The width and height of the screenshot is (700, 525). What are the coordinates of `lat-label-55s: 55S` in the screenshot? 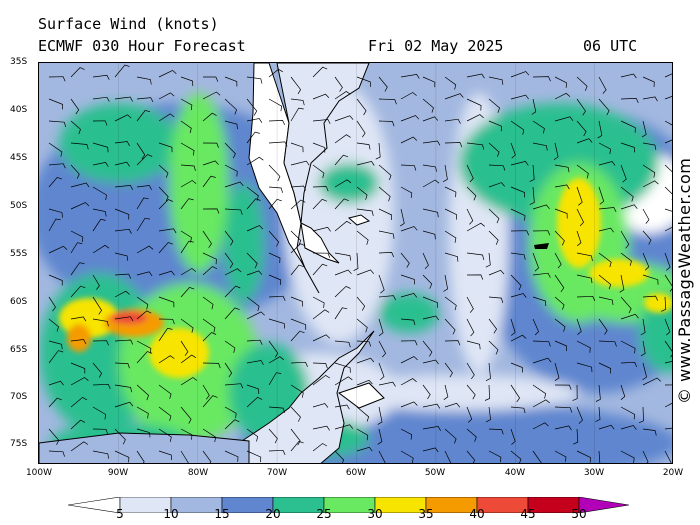 It's located at (19, 254).